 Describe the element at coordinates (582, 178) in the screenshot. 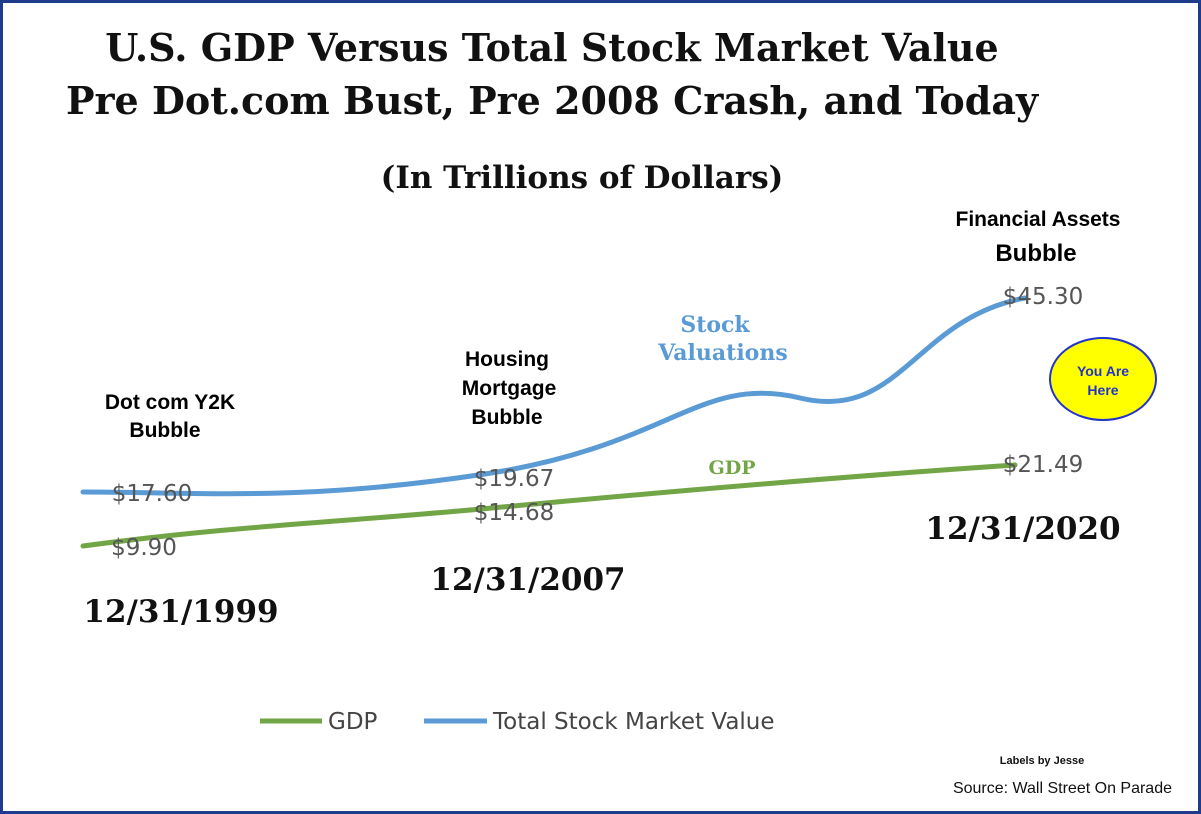

I see `units-label: (In Trillions of Dollars)` at that location.